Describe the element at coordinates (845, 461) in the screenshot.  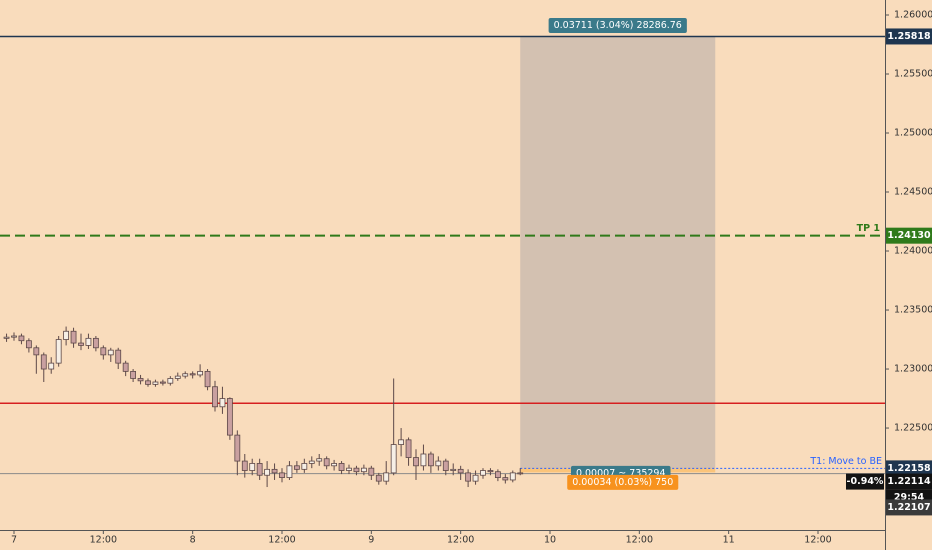
I see `be-text: T1: Move to BE` at that location.